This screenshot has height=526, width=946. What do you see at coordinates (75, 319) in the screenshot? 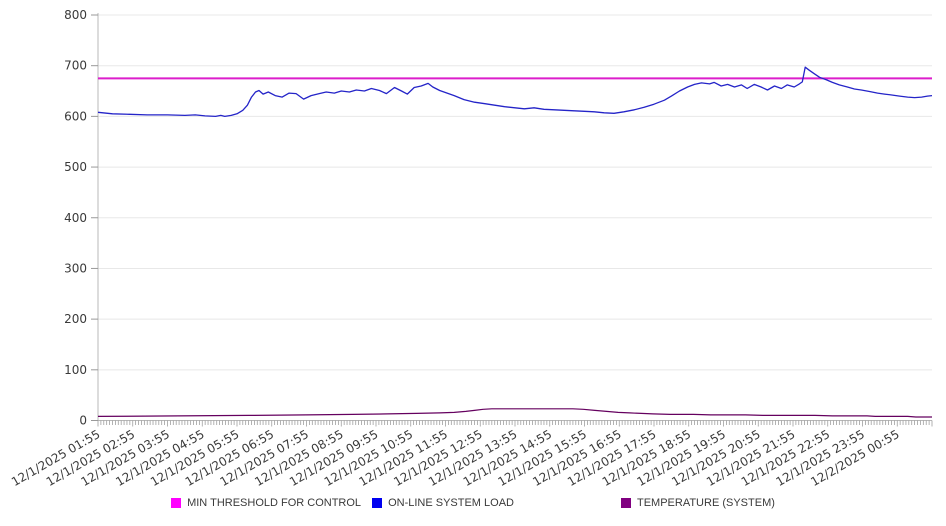
I see `y-axis-tick-label: 200` at bounding box center [75, 319].